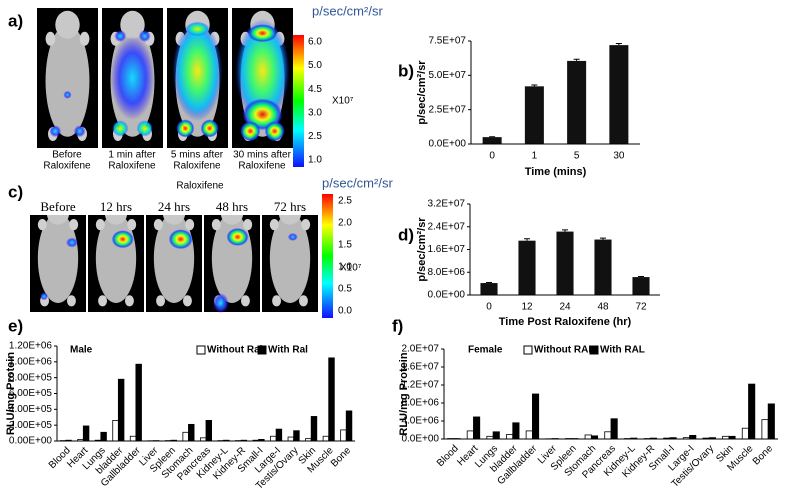 Image resolution: width=787 pixels, height=496 pixels. Describe the element at coordinates (31, 361) in the screenshot. I see `y-tick-label: 1.00E+06` at that location.